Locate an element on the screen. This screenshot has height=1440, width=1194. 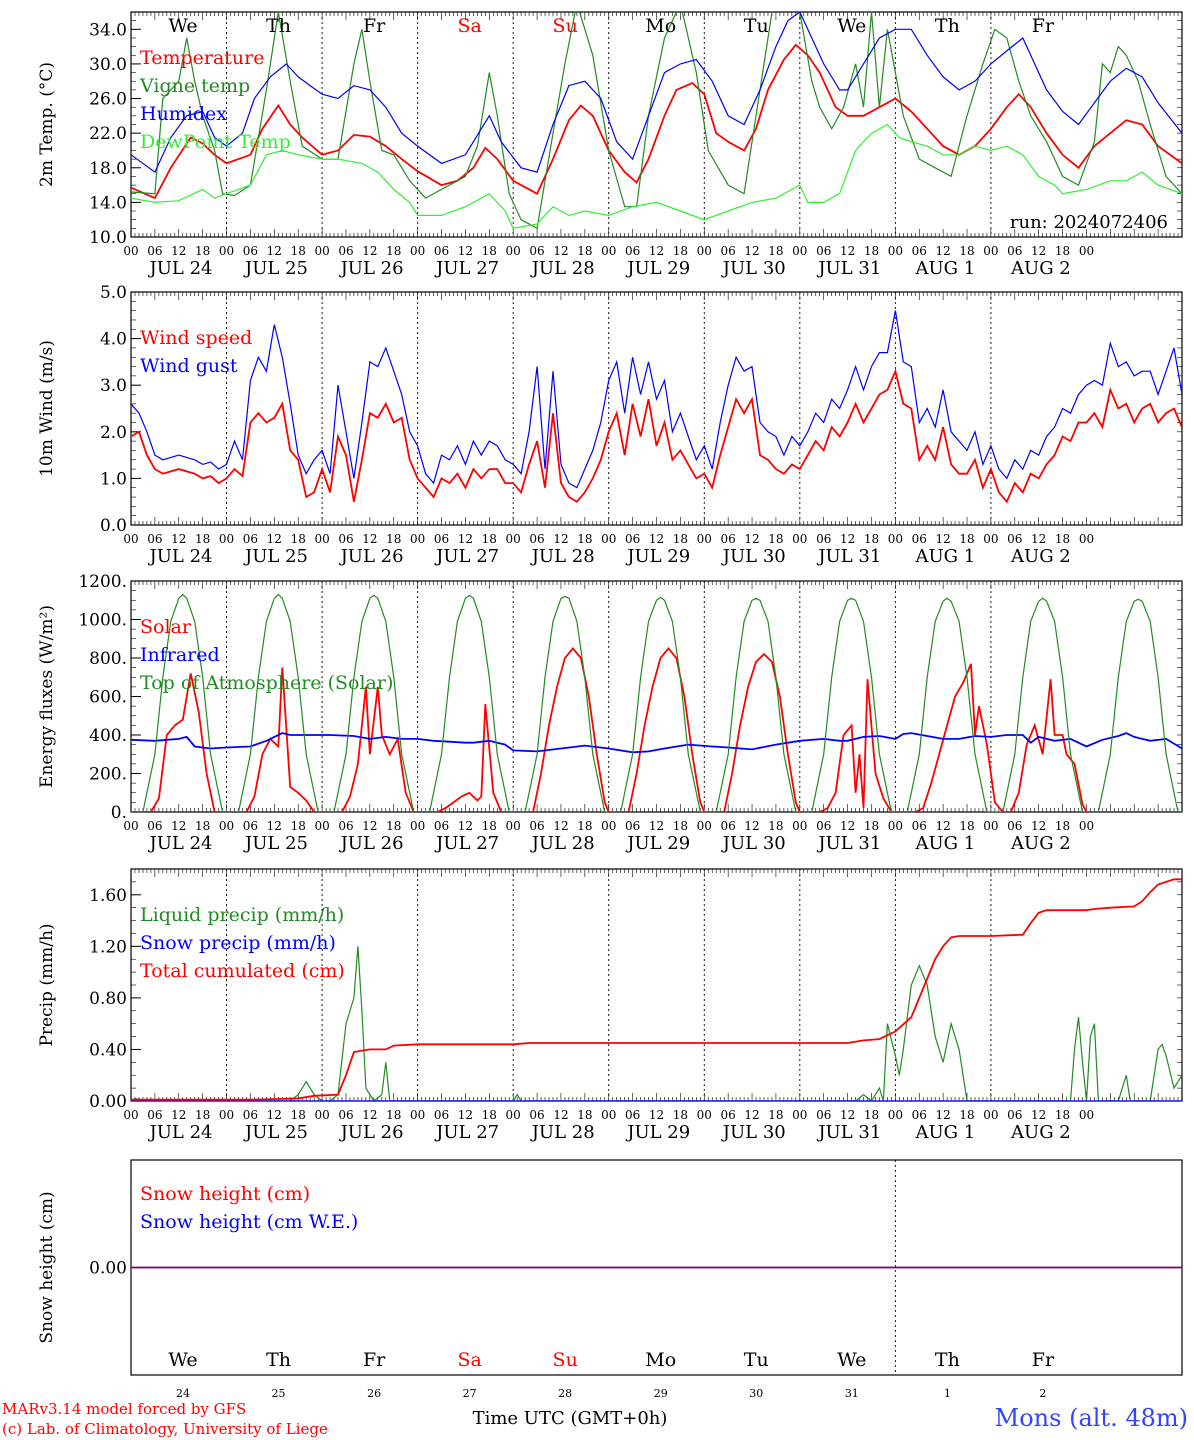
weekday-label-bottom: Th is located at coordinates (278, 1360).